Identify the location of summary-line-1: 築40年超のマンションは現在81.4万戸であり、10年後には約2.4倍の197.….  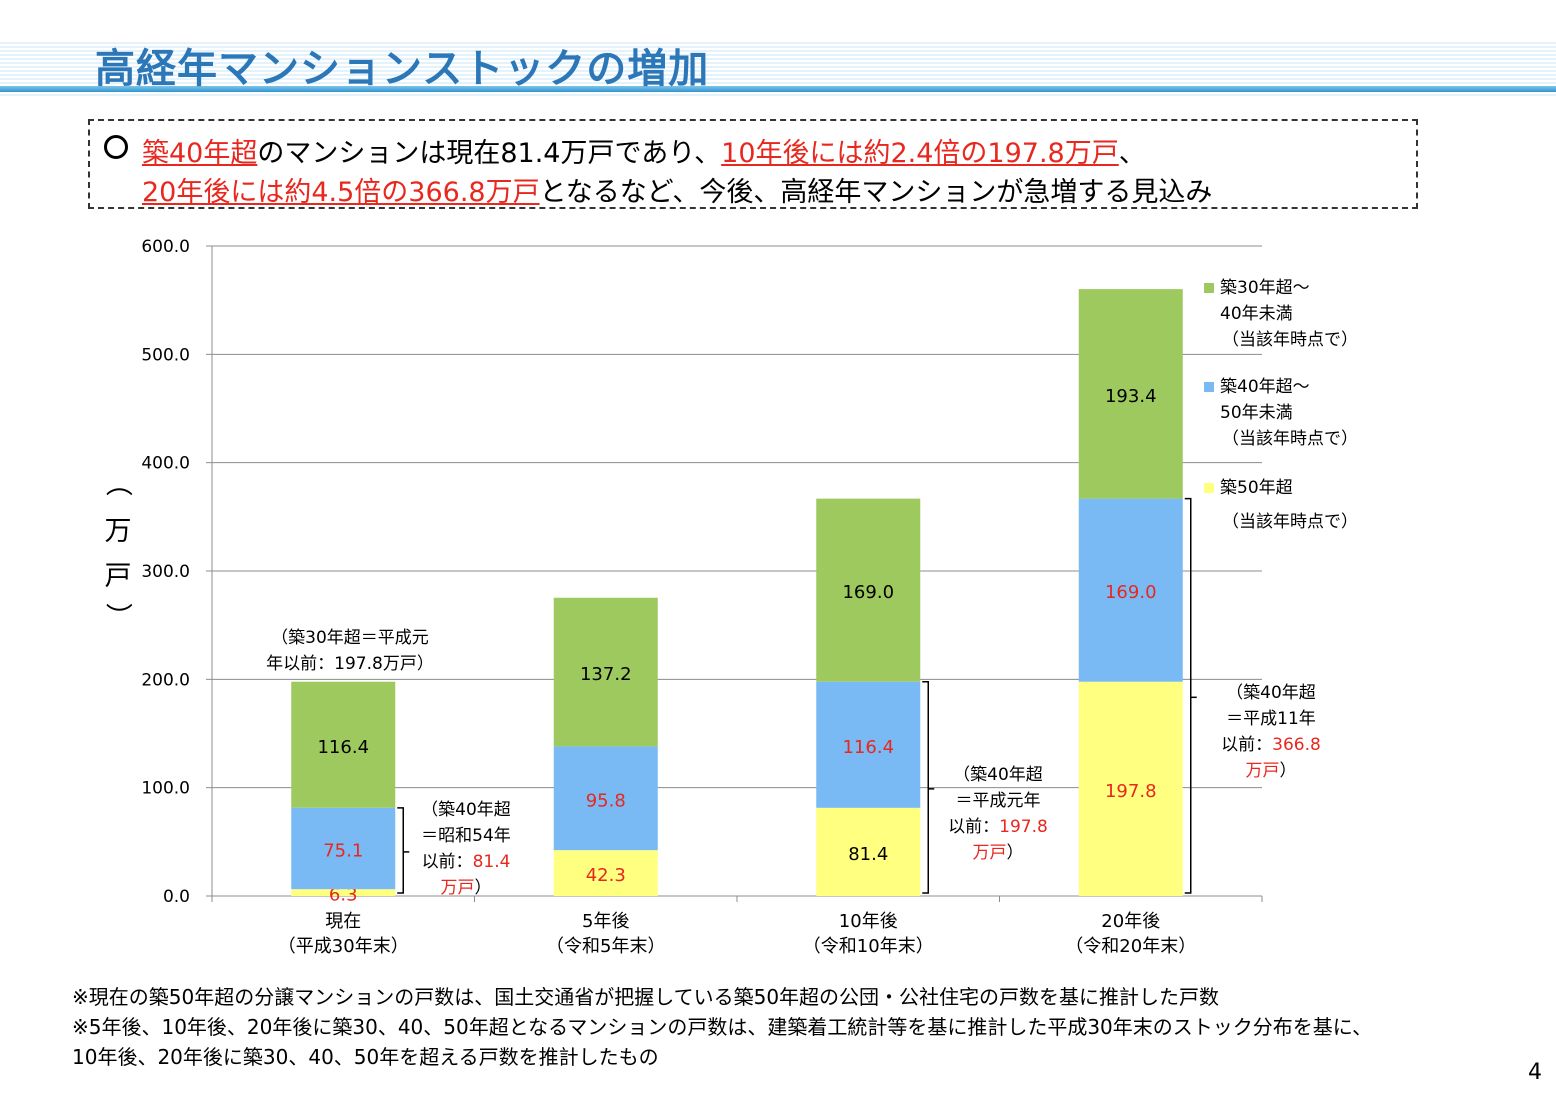
(644, 150).